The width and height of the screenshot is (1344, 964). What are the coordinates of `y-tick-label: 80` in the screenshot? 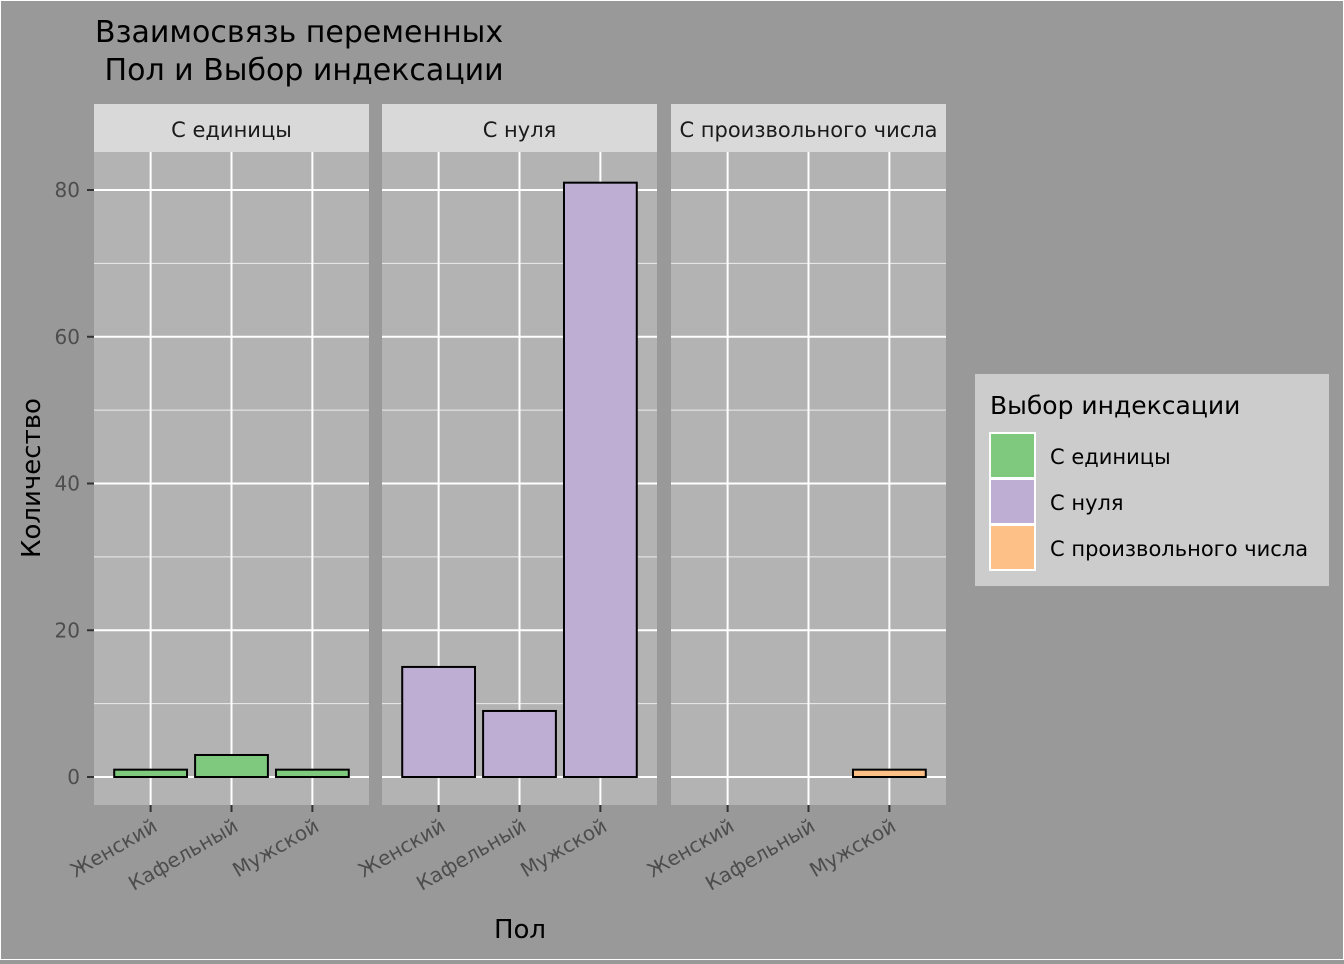 It's located at (67, 190).